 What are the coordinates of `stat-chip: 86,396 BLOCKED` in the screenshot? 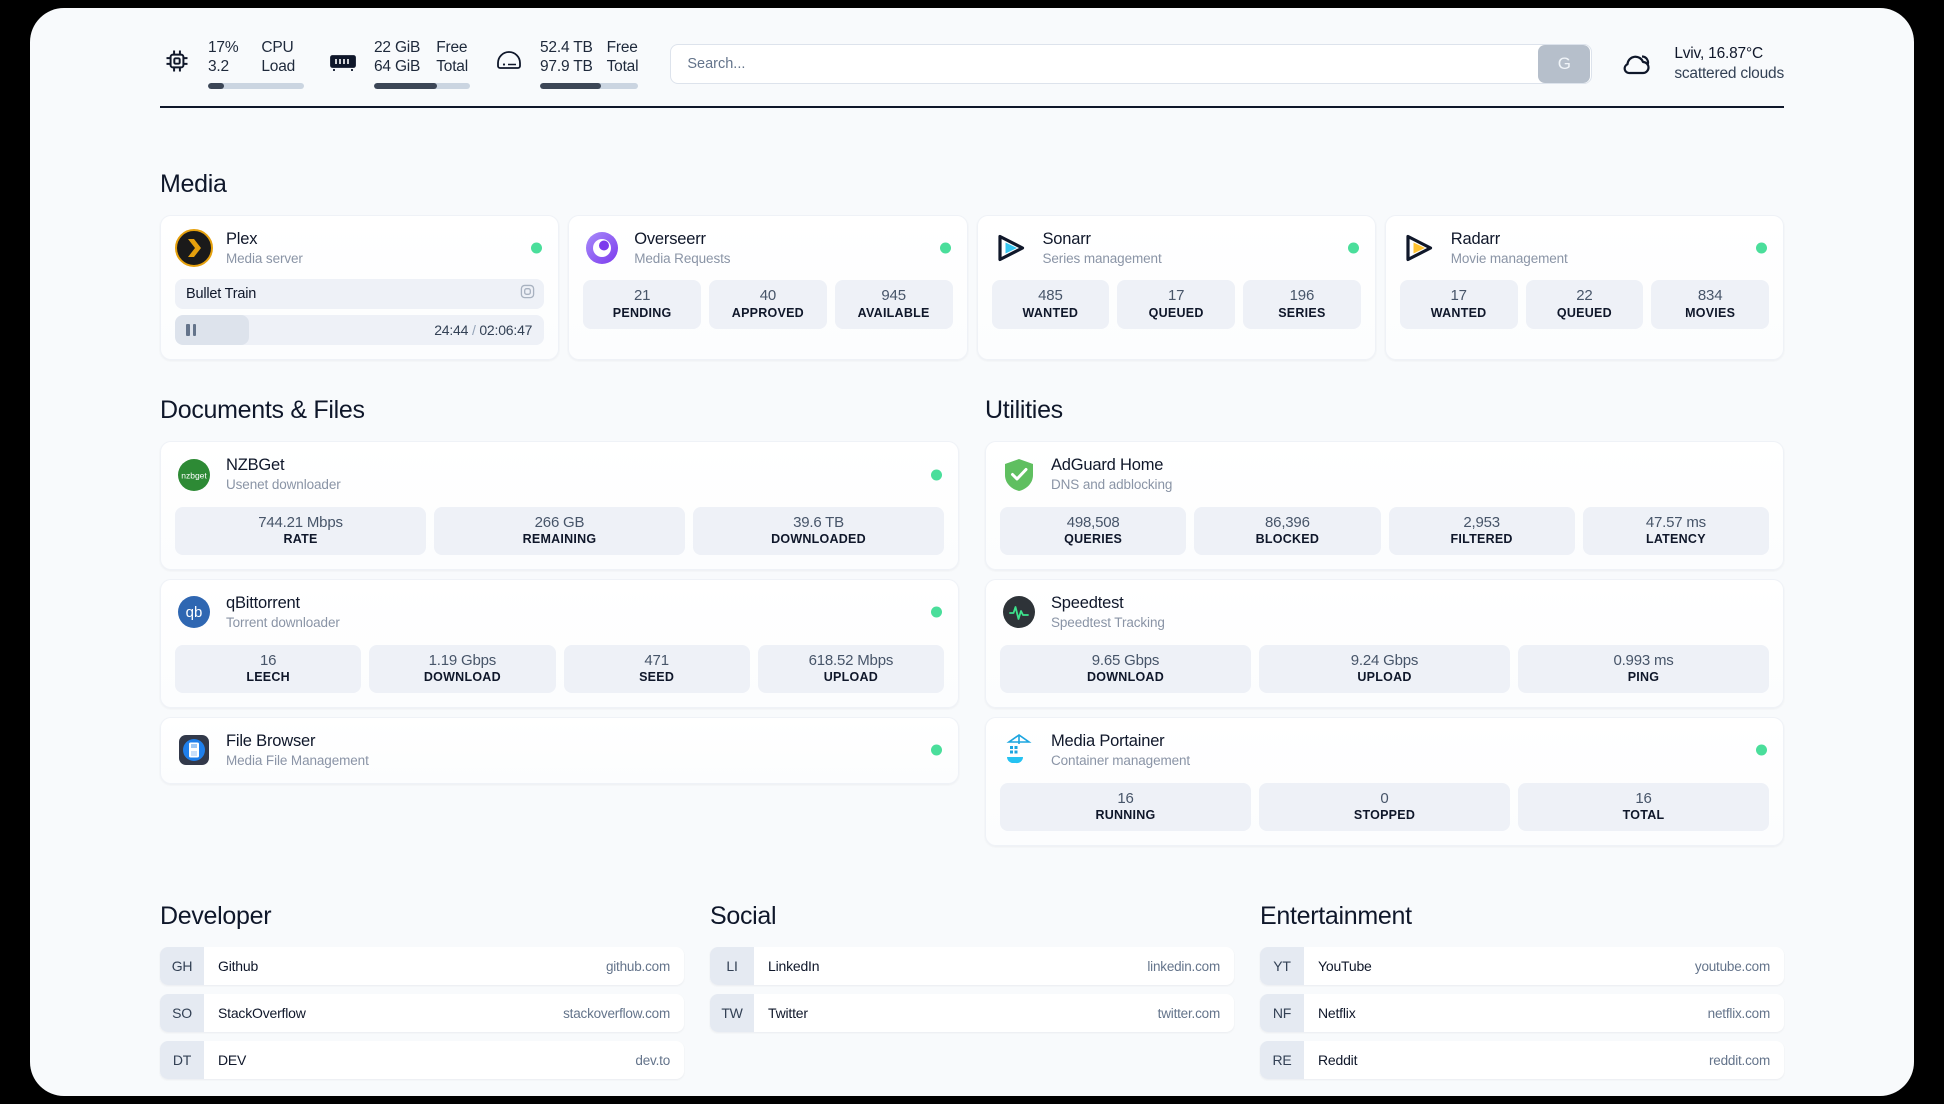 It's located at (1287, 531).